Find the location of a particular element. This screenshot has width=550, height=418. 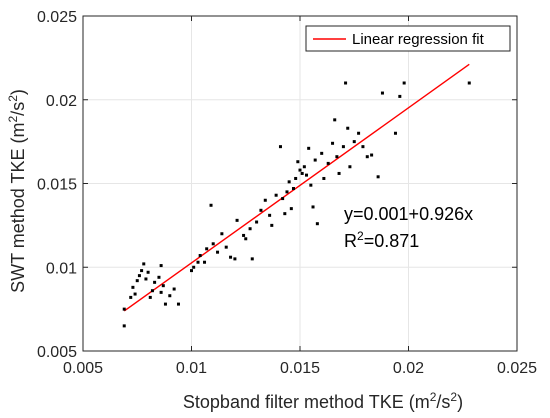

y-axis-title: SWT method TKE (m2/s2) is located at coordinates (17, 191).